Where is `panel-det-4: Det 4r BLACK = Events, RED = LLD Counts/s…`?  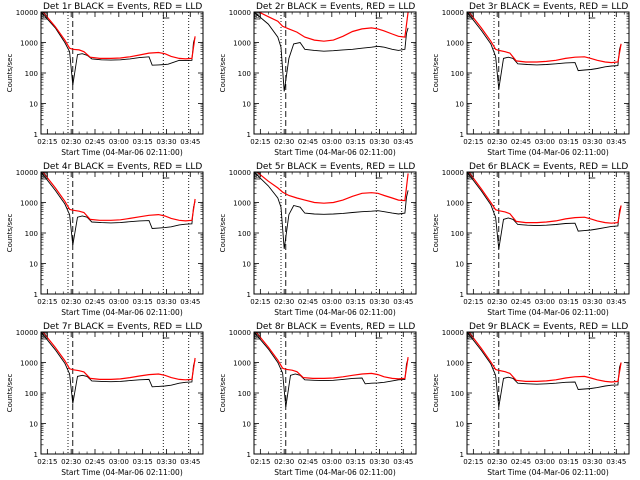 panel-det-4: Det 4r BLACK = Events, RED = LLD Counts/s… is located at coordinates (105, 239).